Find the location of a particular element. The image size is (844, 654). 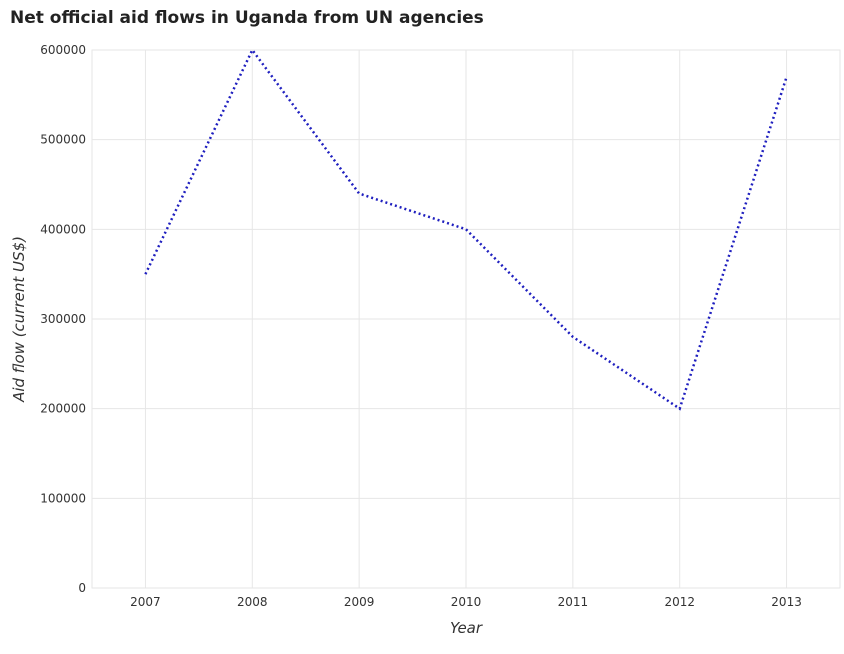

y-axis-ticks: 0 100000 200000 300000 400000 500000 600000 is located at coordinates (63, 319).